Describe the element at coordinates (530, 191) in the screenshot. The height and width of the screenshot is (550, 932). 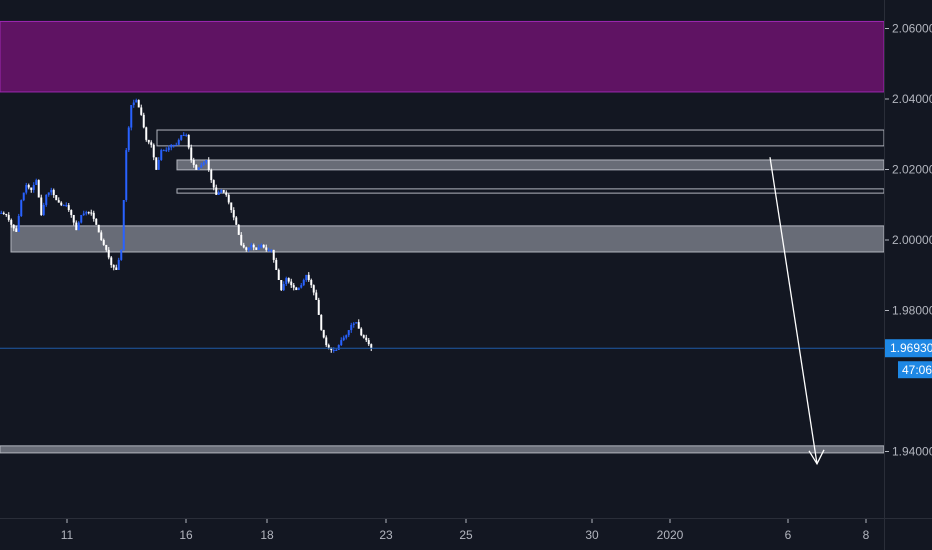
I see `zone-outline-thin` at that location.